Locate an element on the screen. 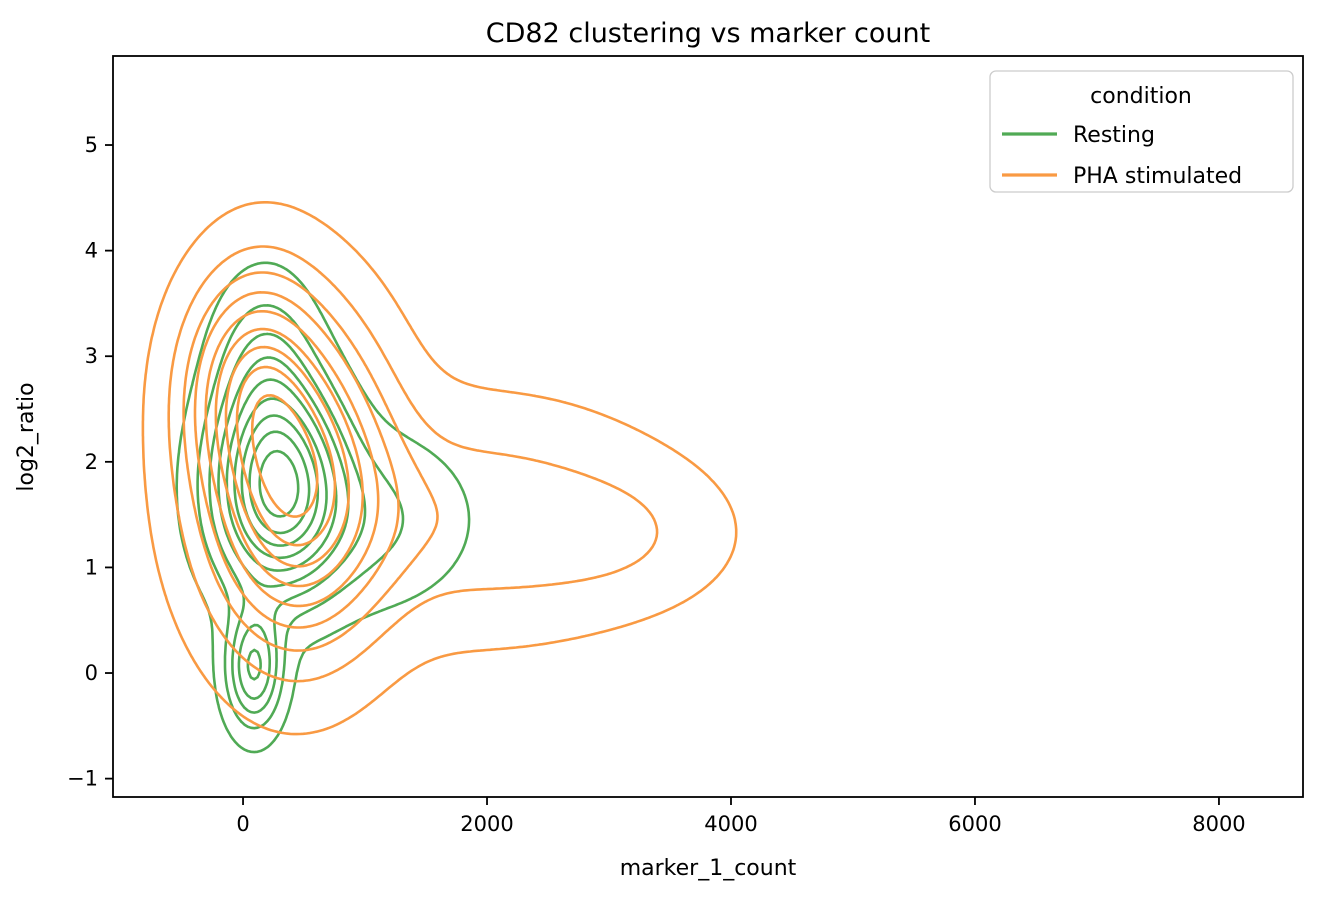 This screenshot has width=1323, height=898. y-tick-label: 4 is located at coordinates (91, 251).